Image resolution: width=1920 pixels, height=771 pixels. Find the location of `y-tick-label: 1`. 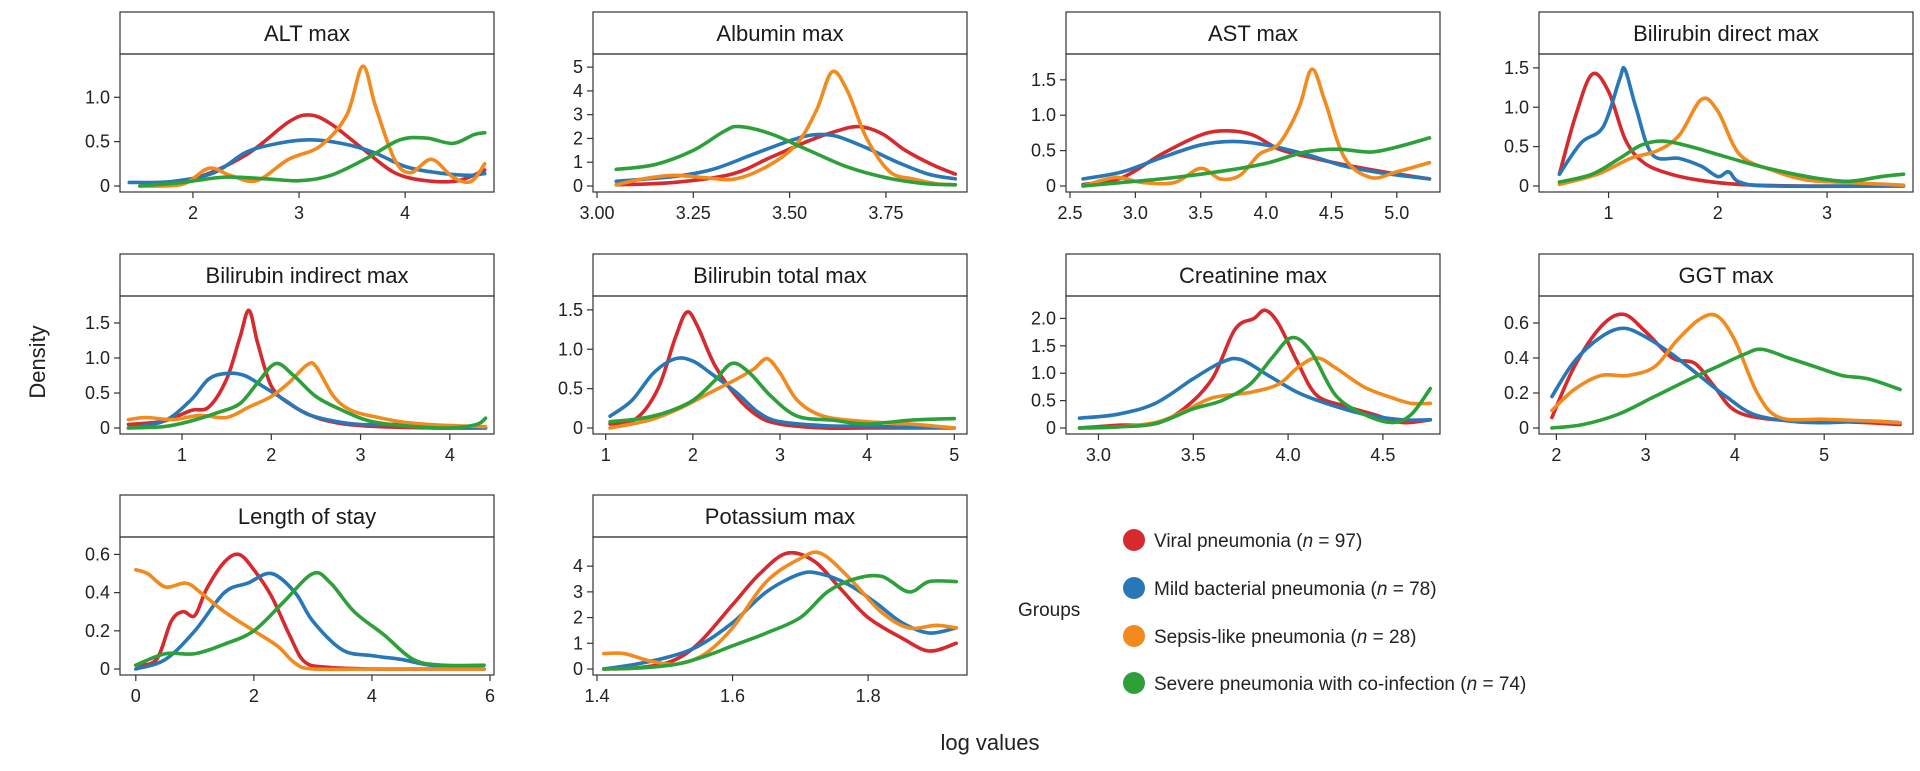

y-tick-label: 1 is located at coordinates (578, 643).